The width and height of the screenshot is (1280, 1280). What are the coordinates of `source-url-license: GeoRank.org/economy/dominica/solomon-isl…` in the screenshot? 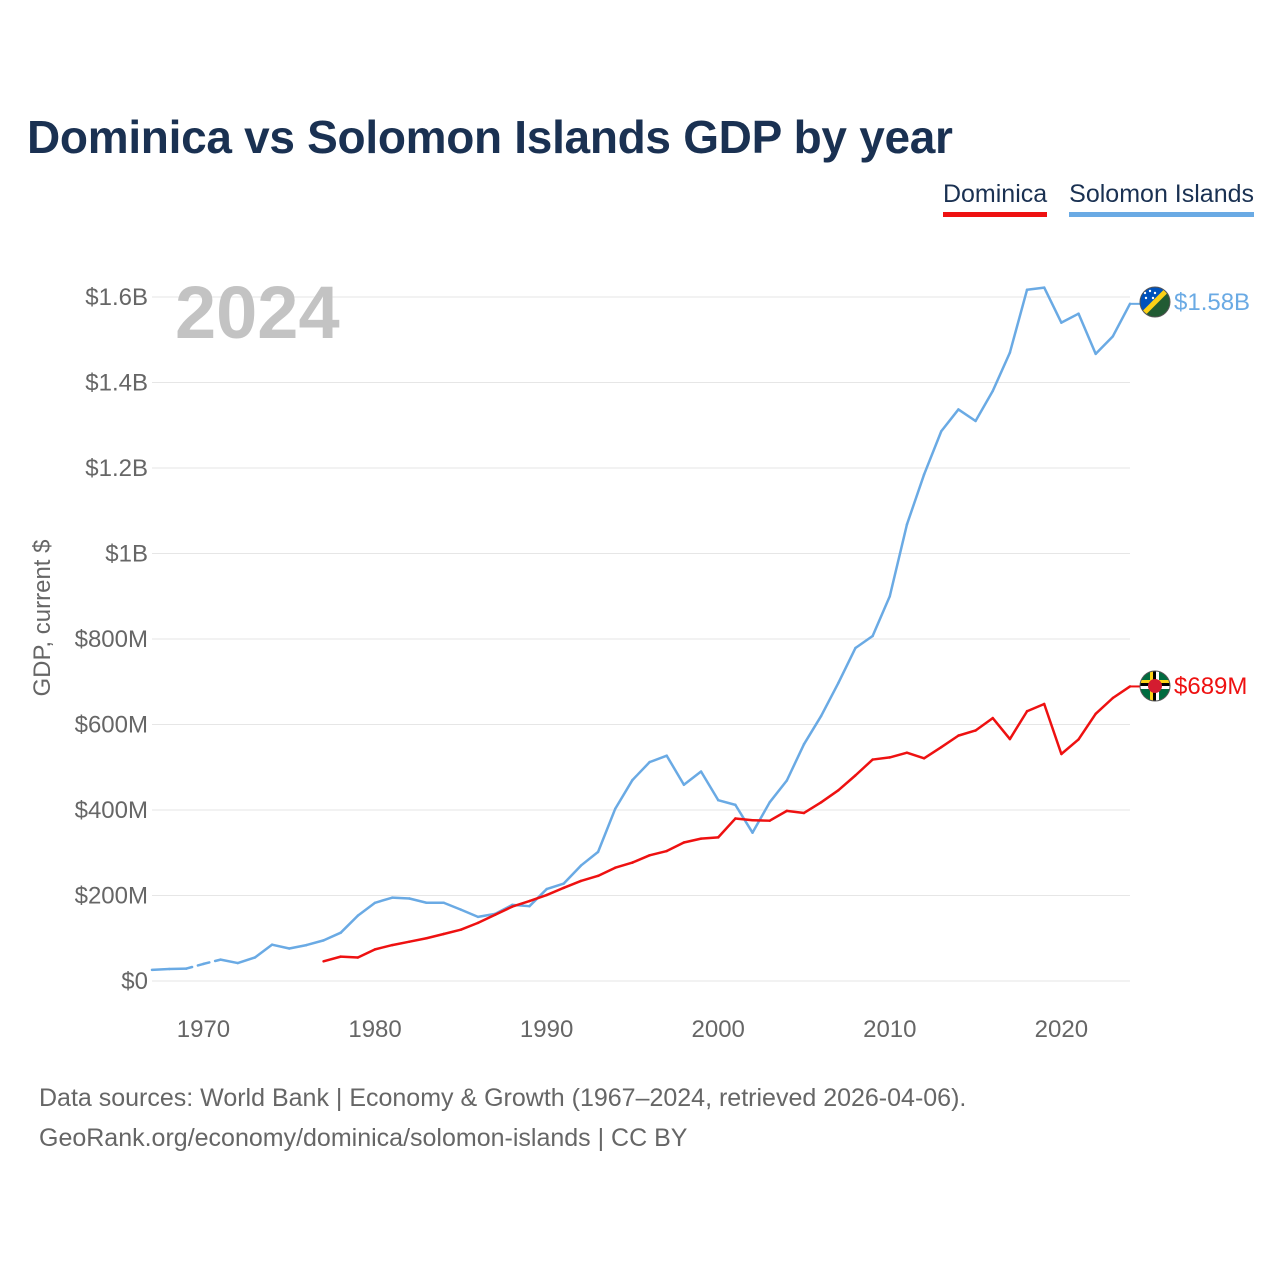 It's located at (363, 1138).